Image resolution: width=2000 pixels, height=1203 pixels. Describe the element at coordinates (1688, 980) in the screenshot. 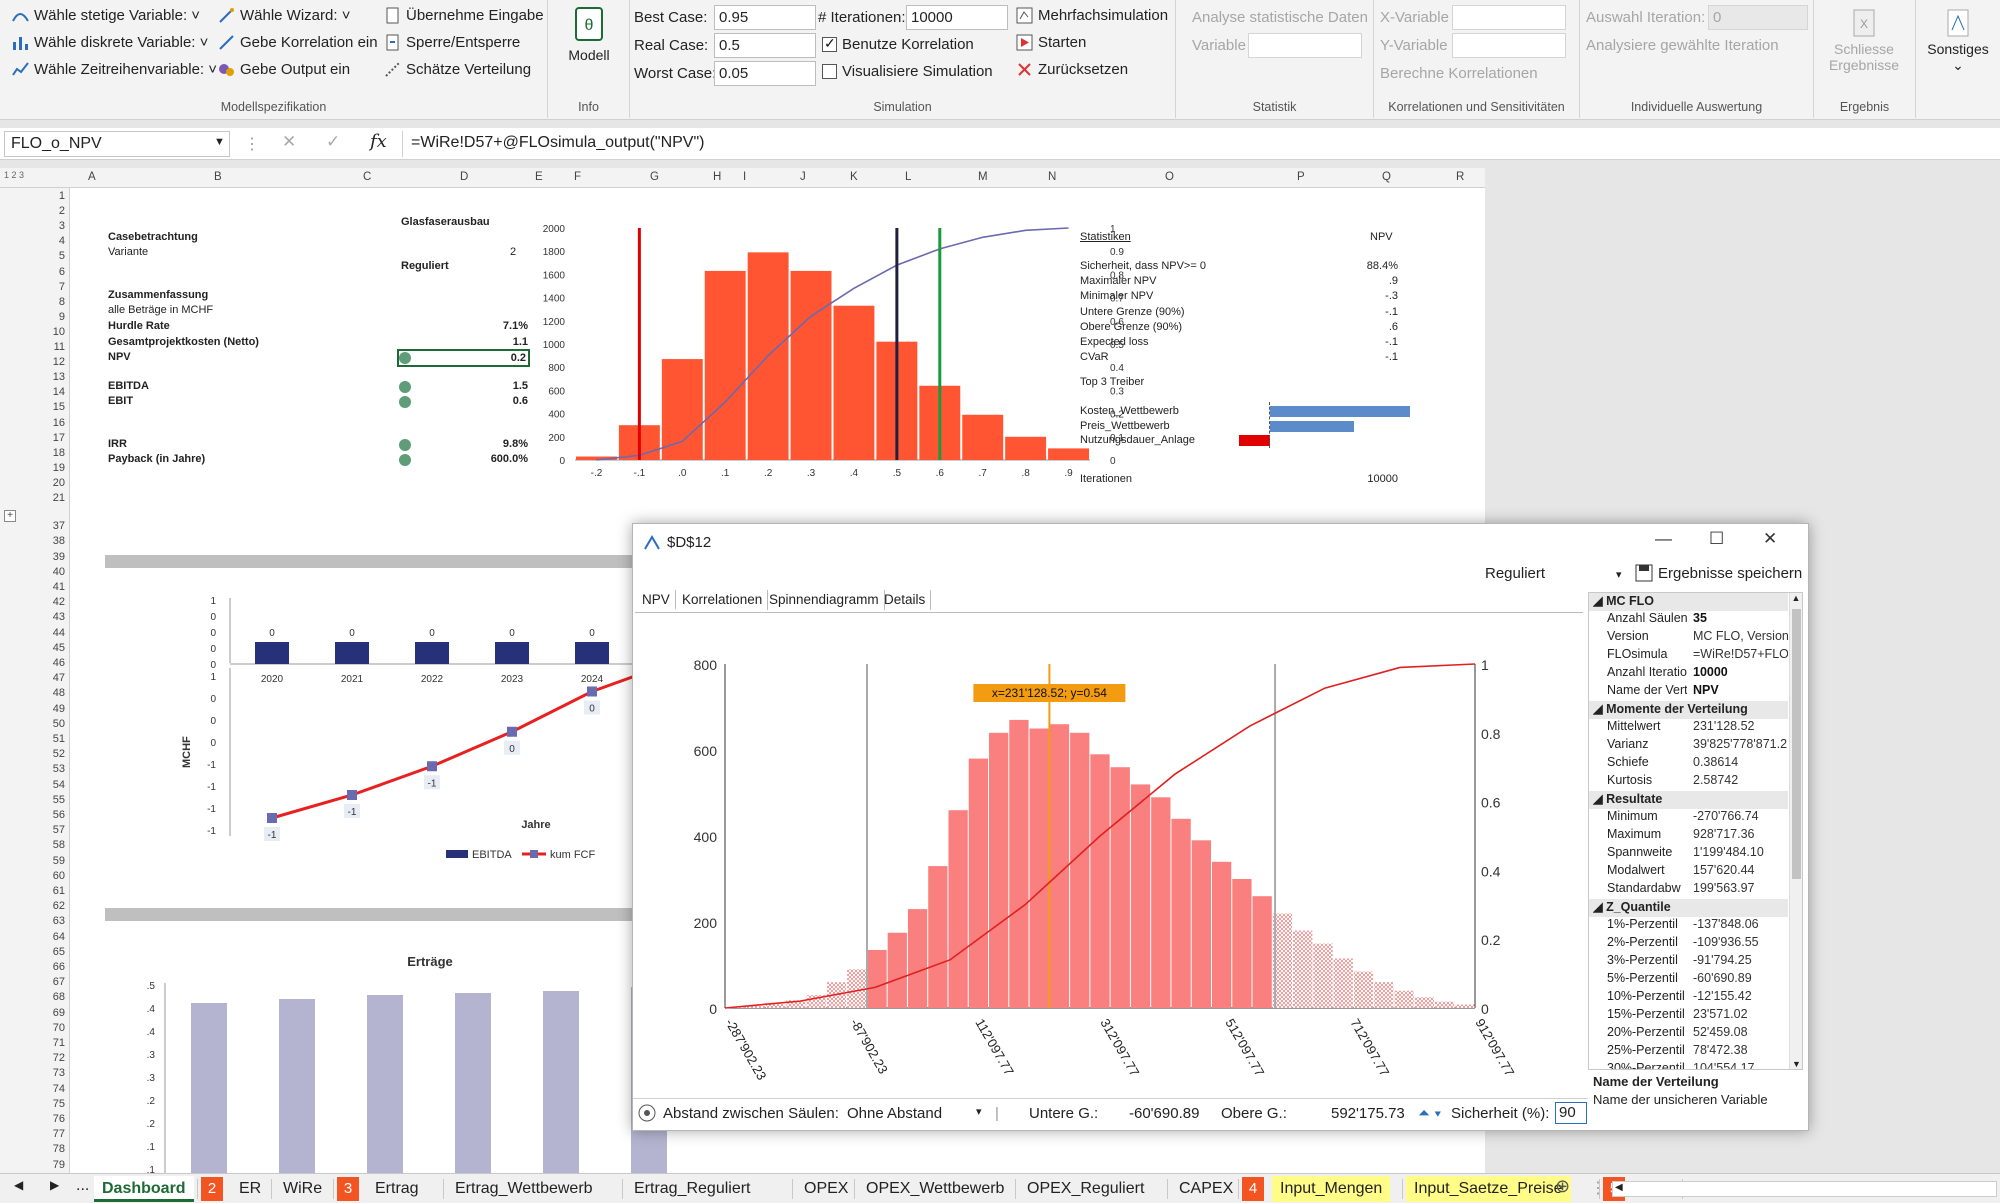

I see `property-row: 5%-Perzentil -60'690.89` at that location.